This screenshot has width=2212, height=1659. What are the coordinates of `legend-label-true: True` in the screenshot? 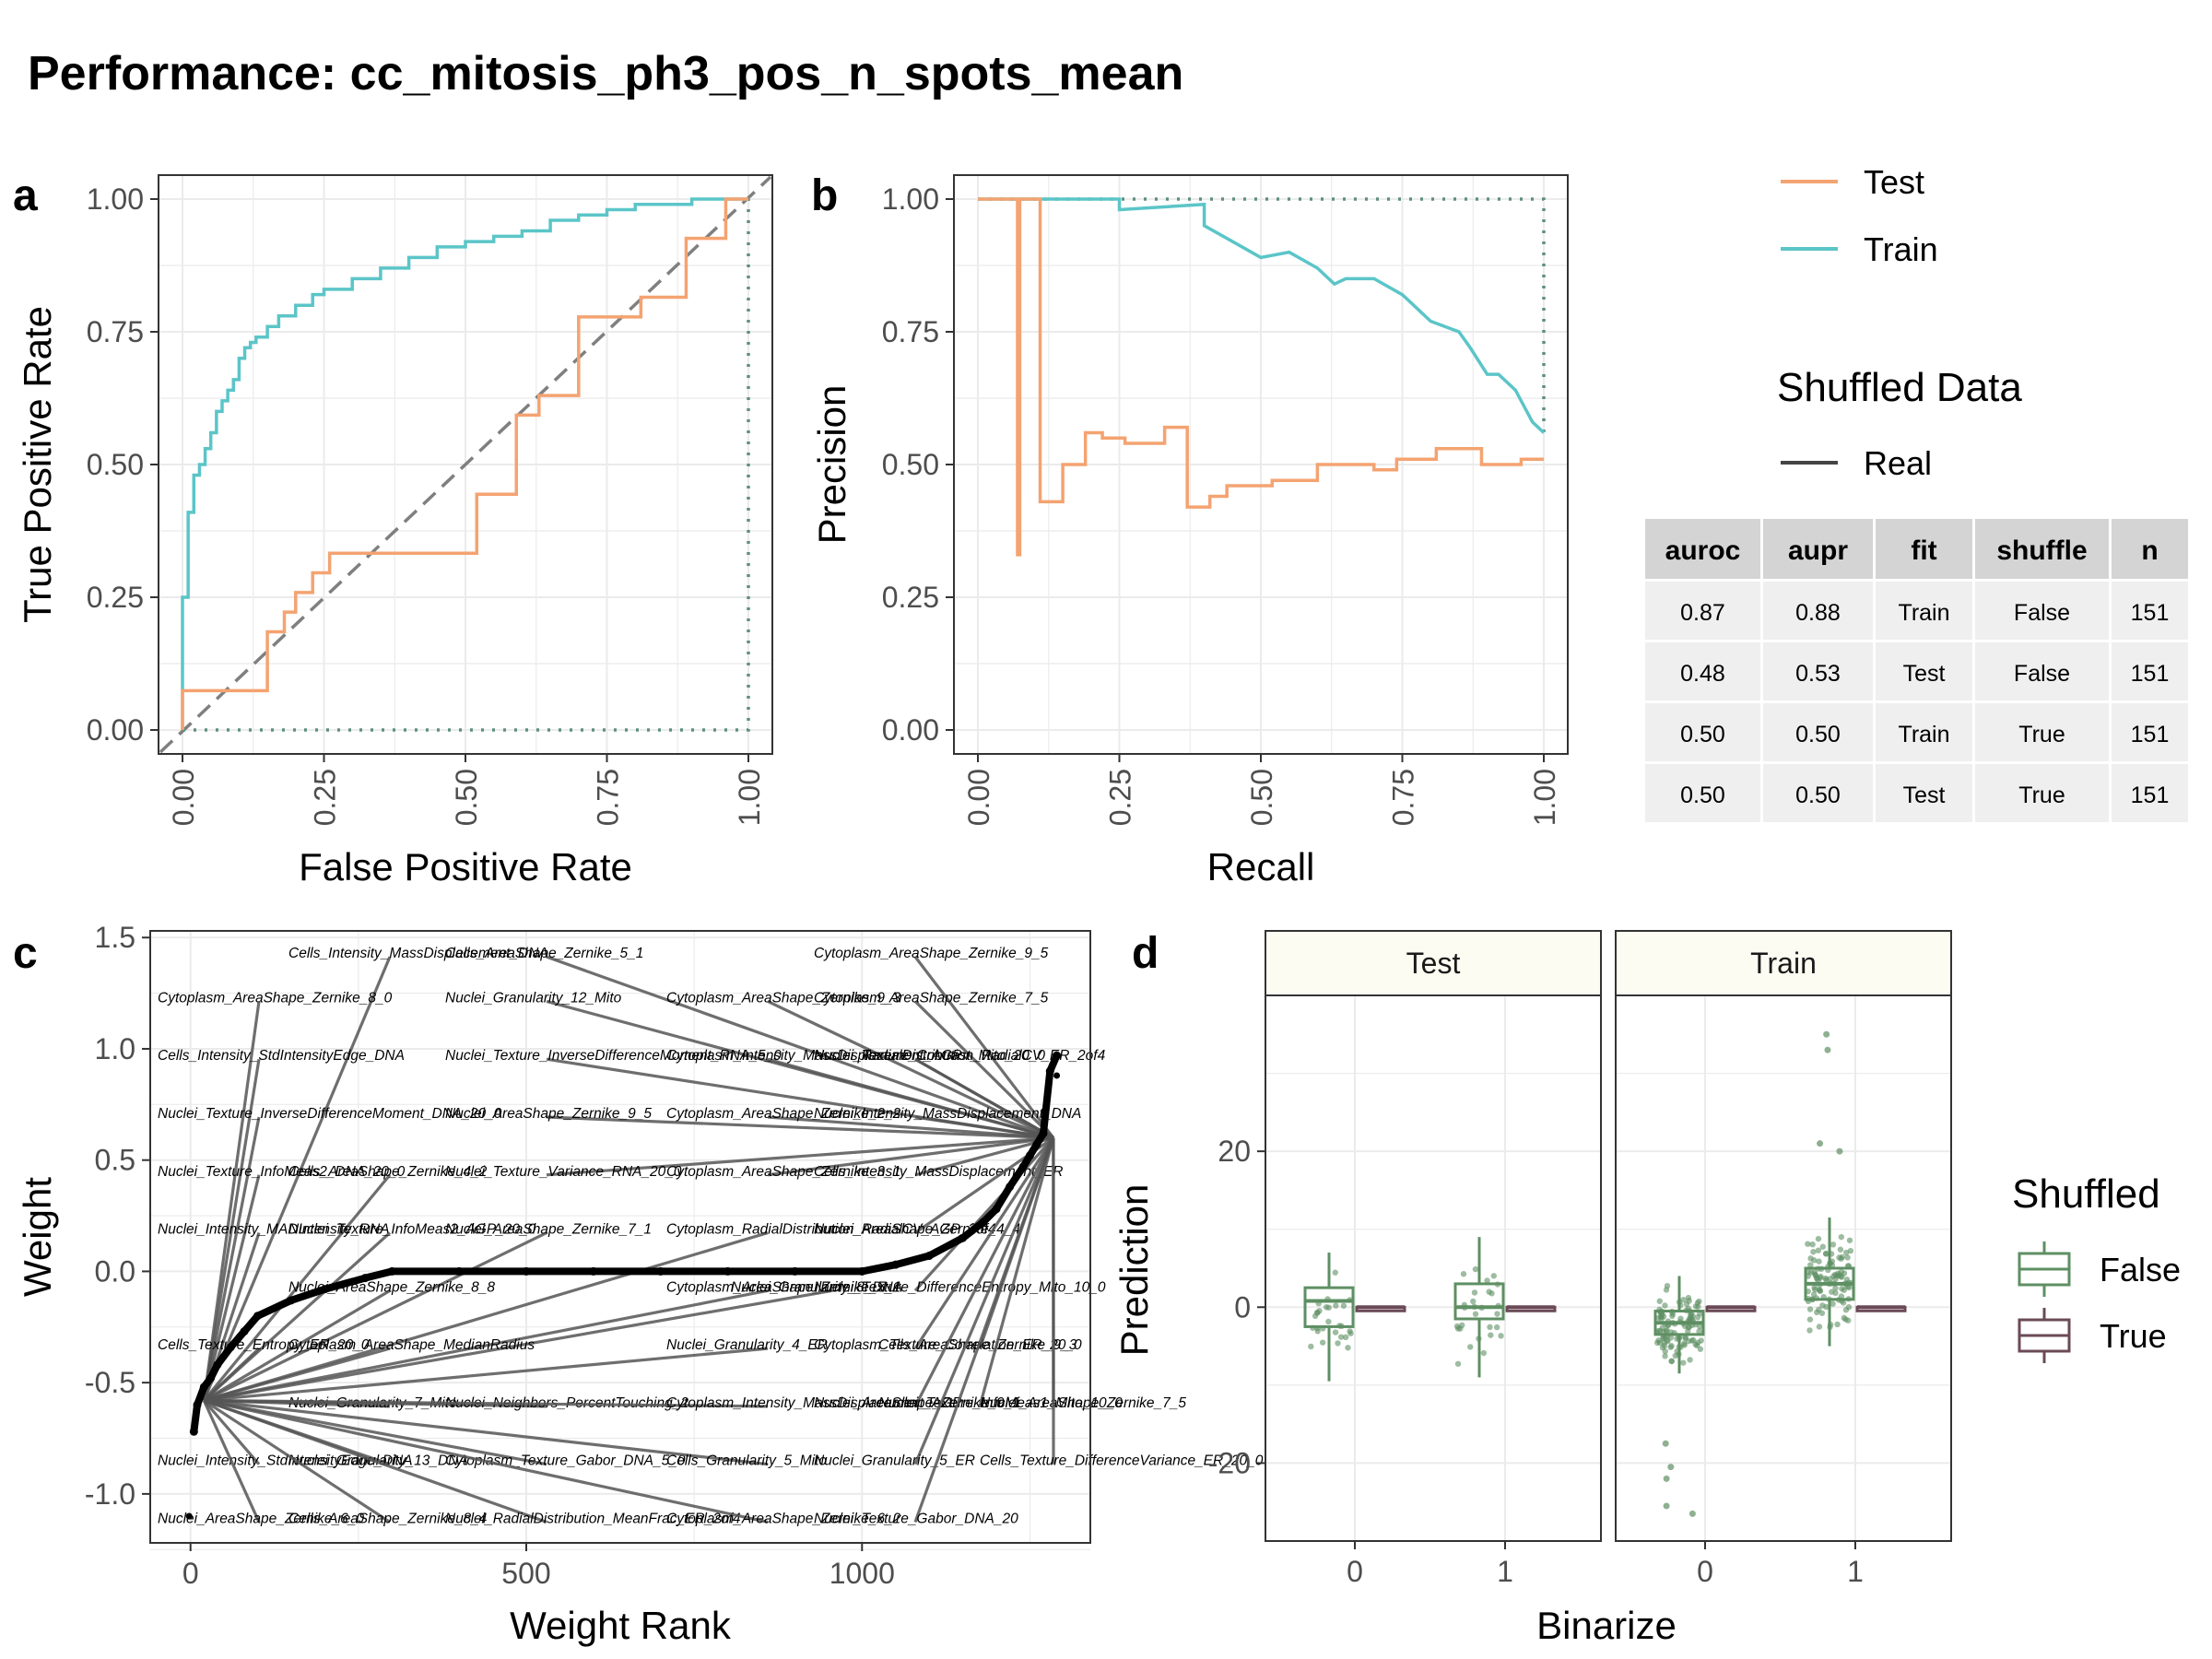 It's located at (2133, 1336).